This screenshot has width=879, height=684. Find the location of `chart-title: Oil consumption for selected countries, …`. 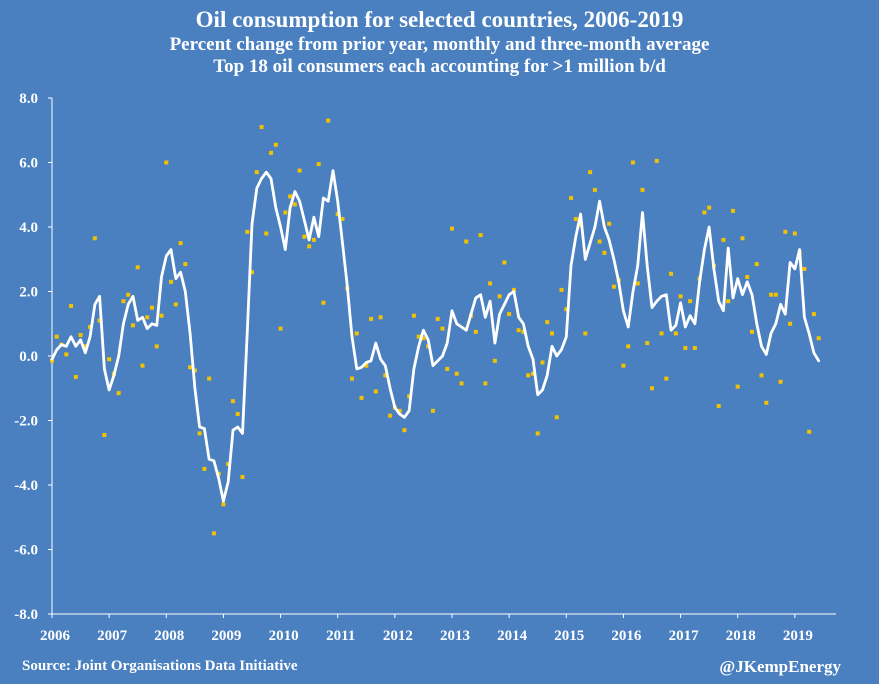

chart-title: Oil consumption for selected countries, … is located at coordinates (439, 19).